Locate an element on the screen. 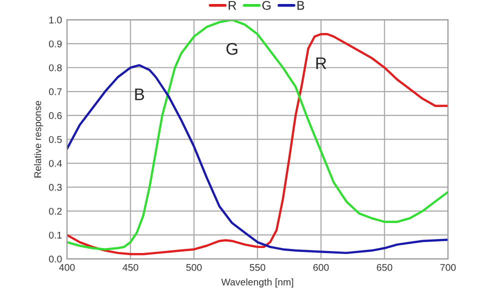 The width and height of the screenshot is (500, 300). y-tick-label: 0.2 is located at coordinates (55, 211).